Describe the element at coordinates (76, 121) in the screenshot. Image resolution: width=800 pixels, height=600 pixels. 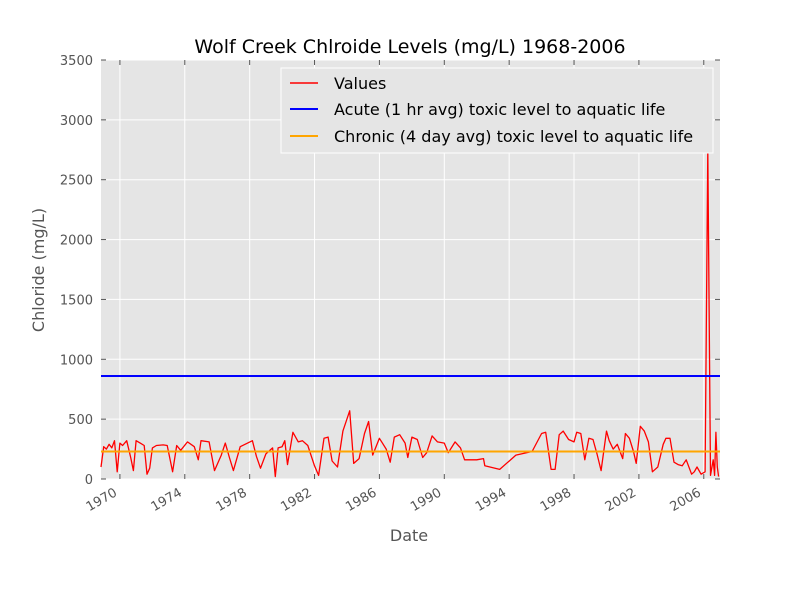
I see `y-tick-label: 3000` at that location.